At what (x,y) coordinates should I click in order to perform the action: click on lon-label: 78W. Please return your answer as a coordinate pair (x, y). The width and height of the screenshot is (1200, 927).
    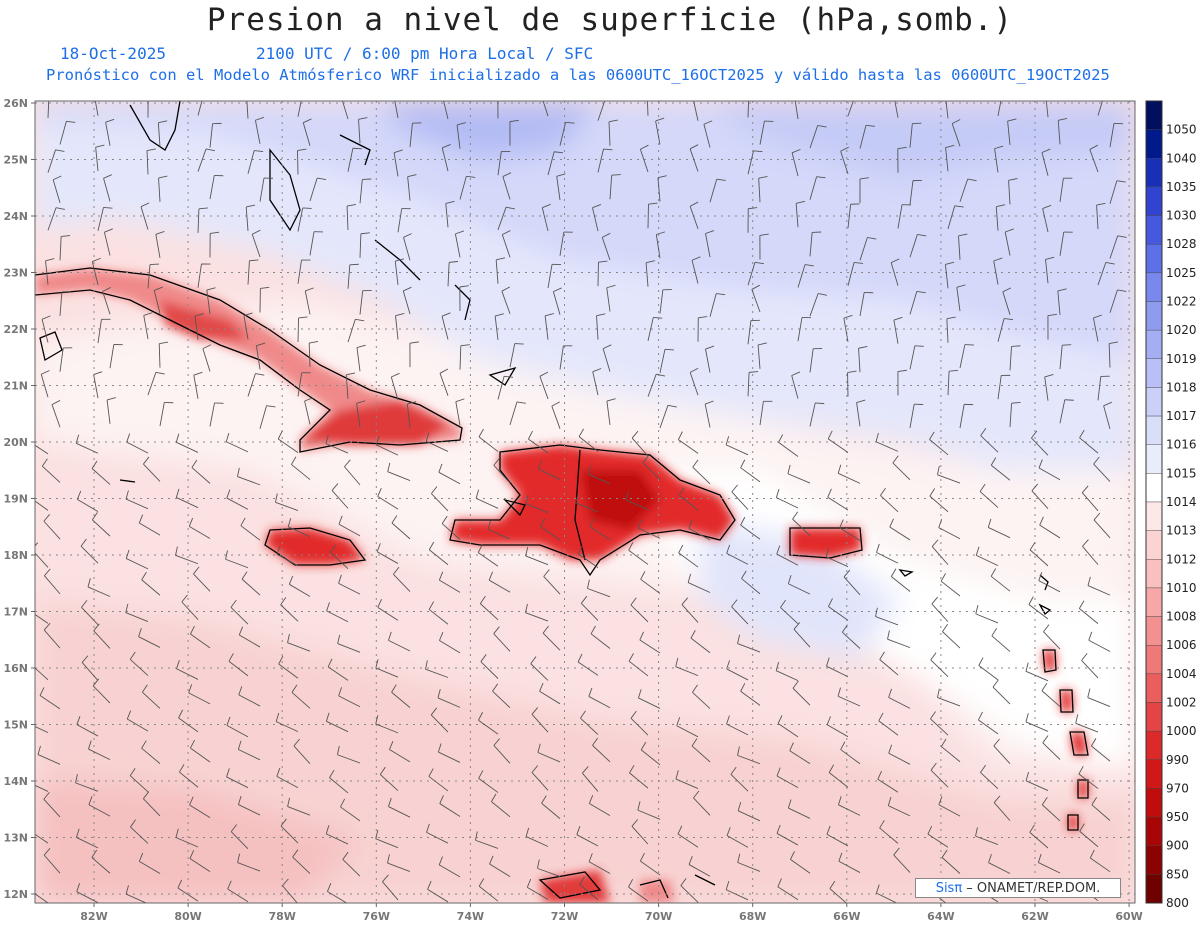
    Looking at the image, I should click on (281, 916).